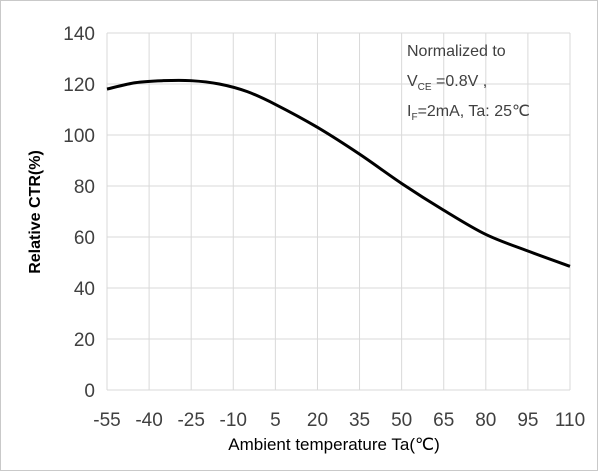  I want to click on x-tick-label: 35, so click(359, 420).